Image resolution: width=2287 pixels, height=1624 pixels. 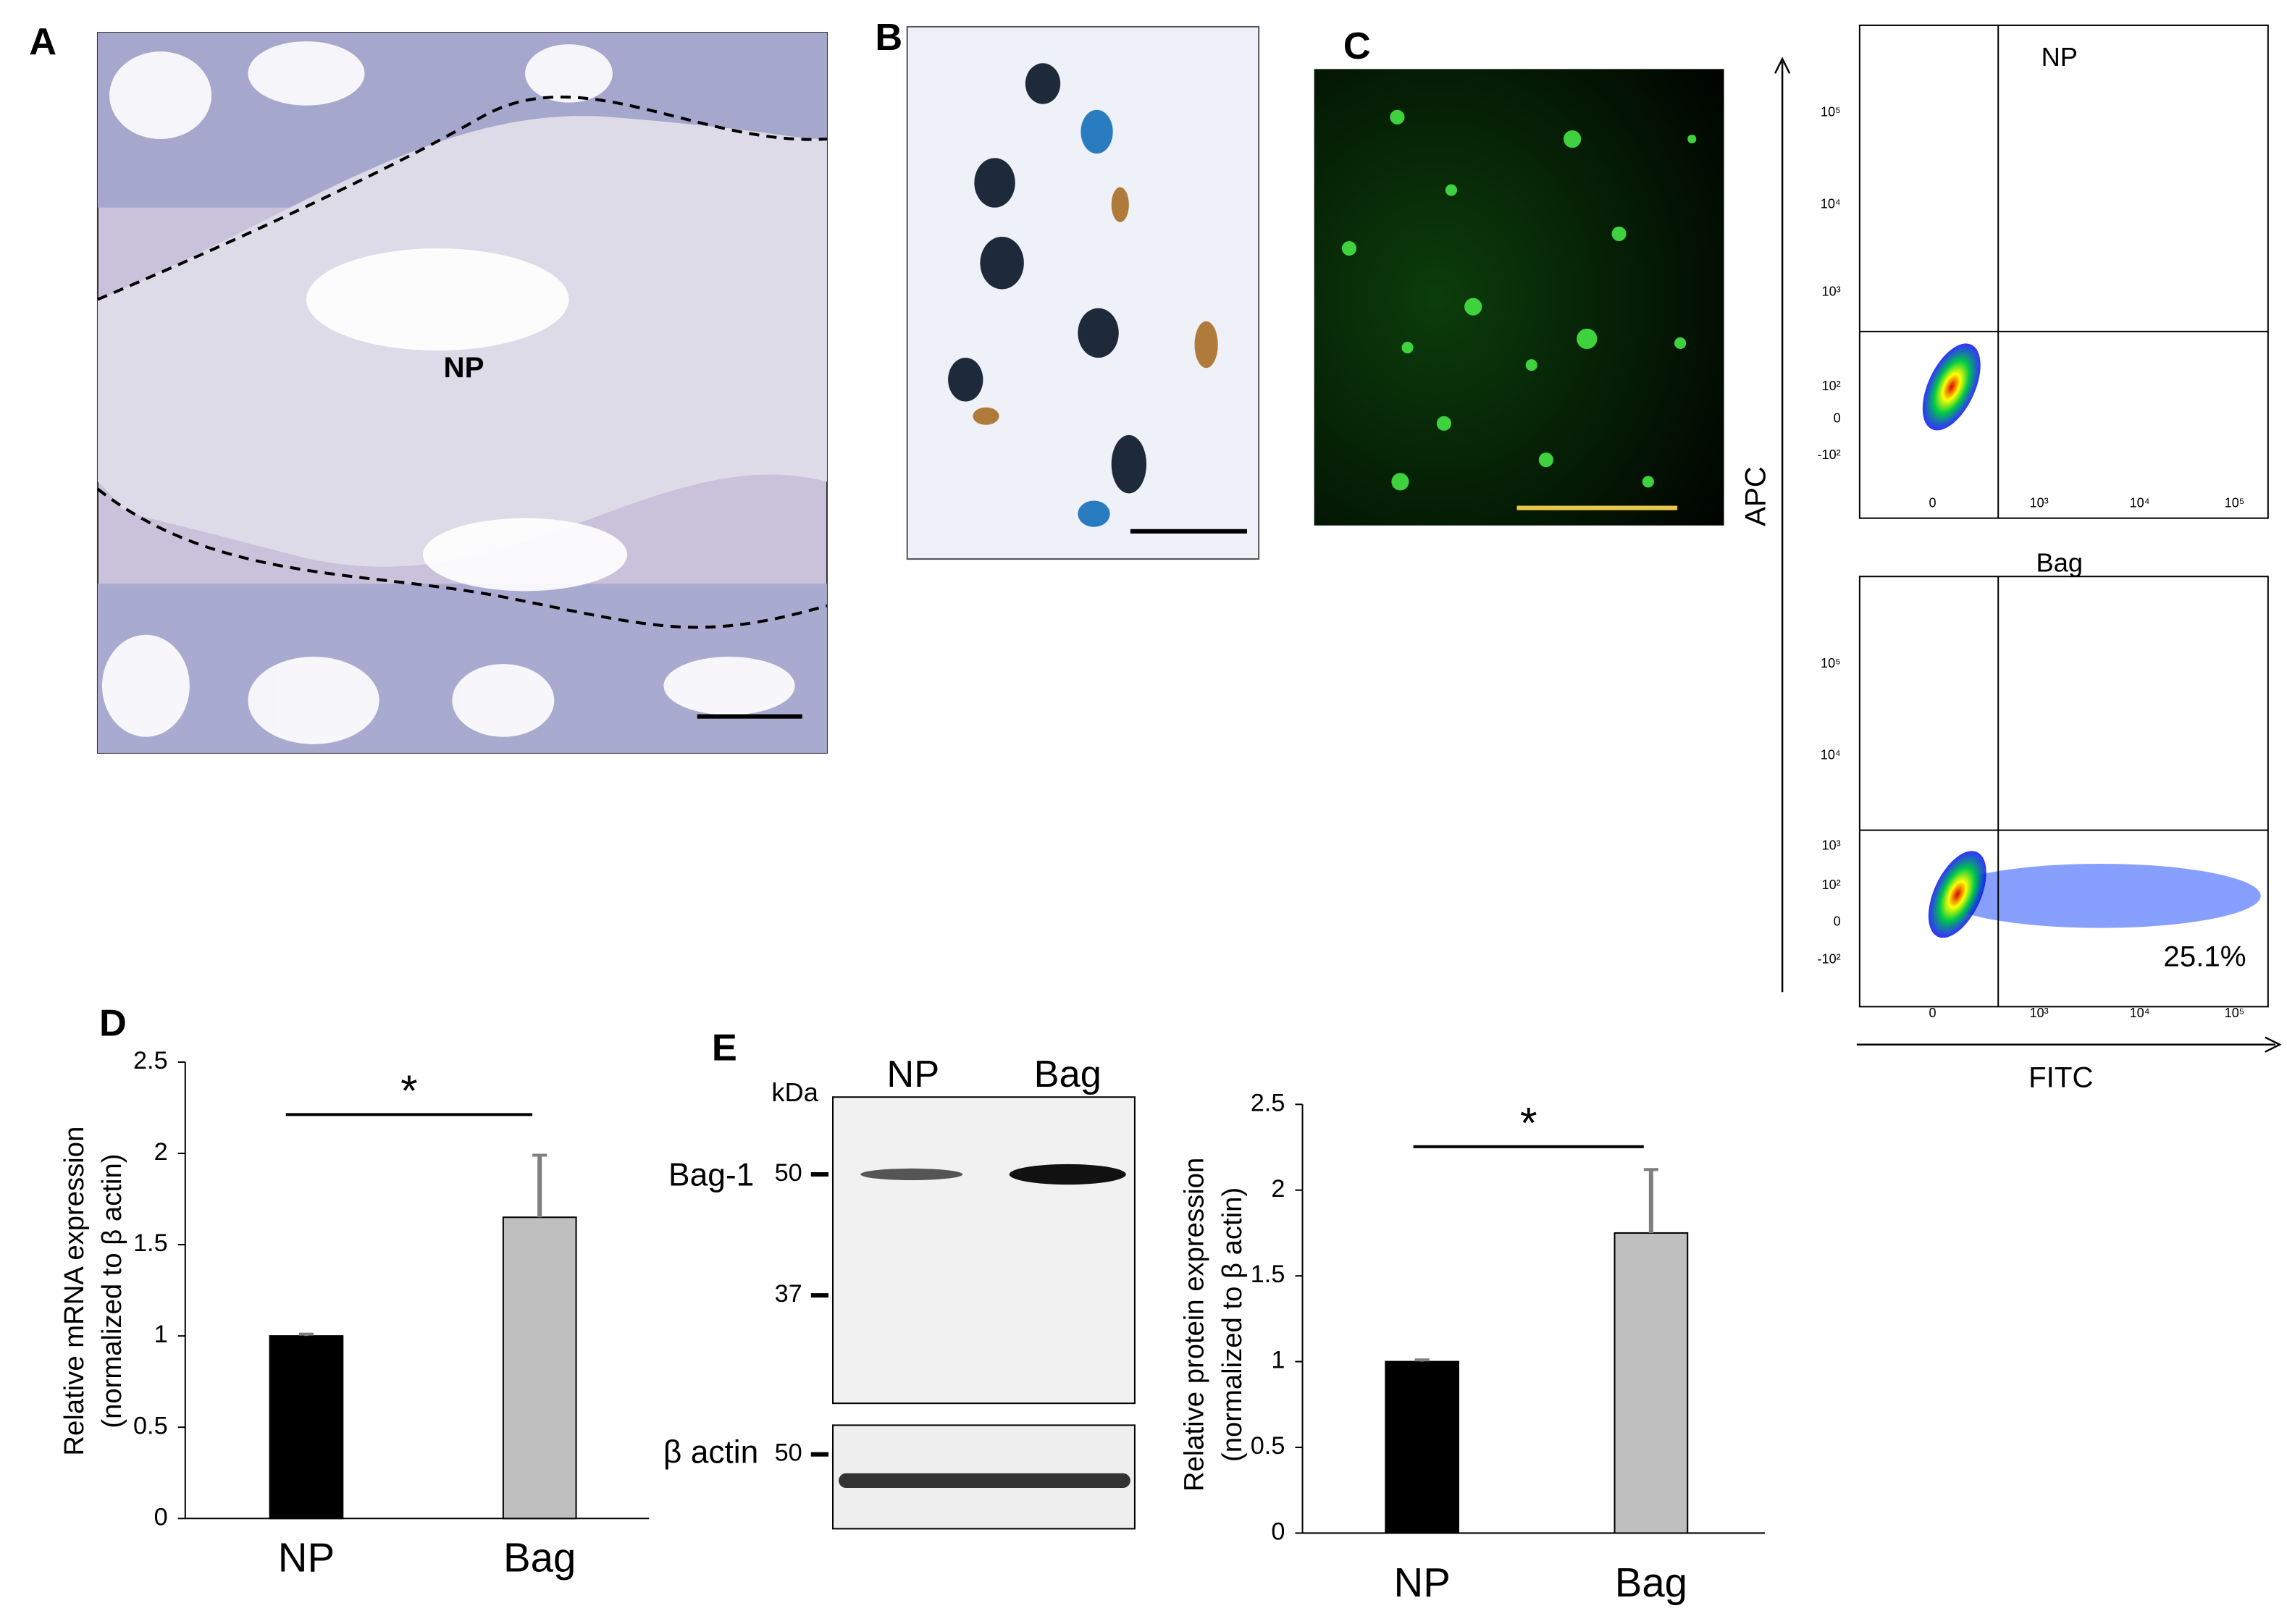 I want to click on panel-label: A, so click(x=43, y=42).